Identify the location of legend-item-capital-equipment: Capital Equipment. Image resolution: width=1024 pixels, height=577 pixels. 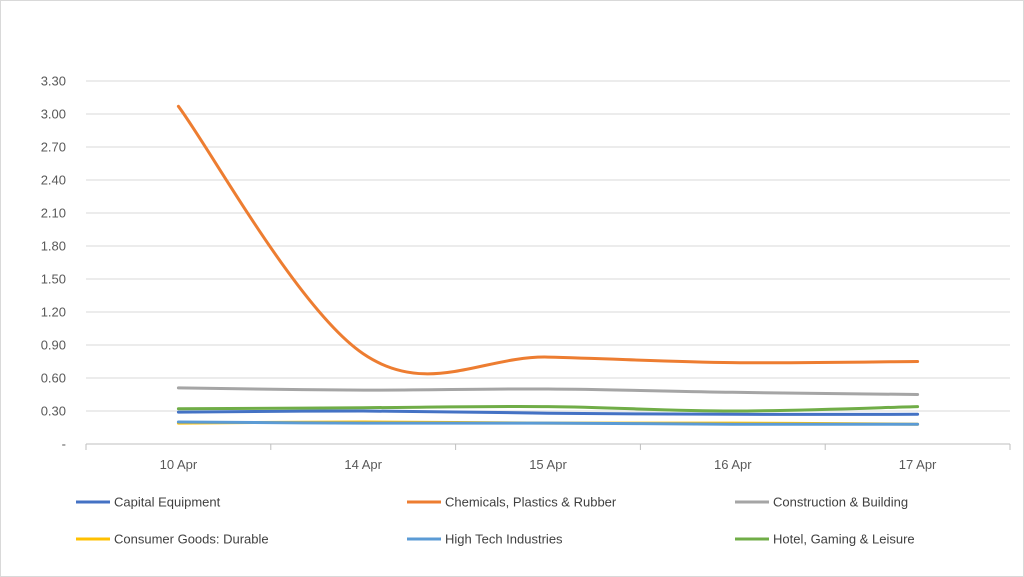
(148, 502).